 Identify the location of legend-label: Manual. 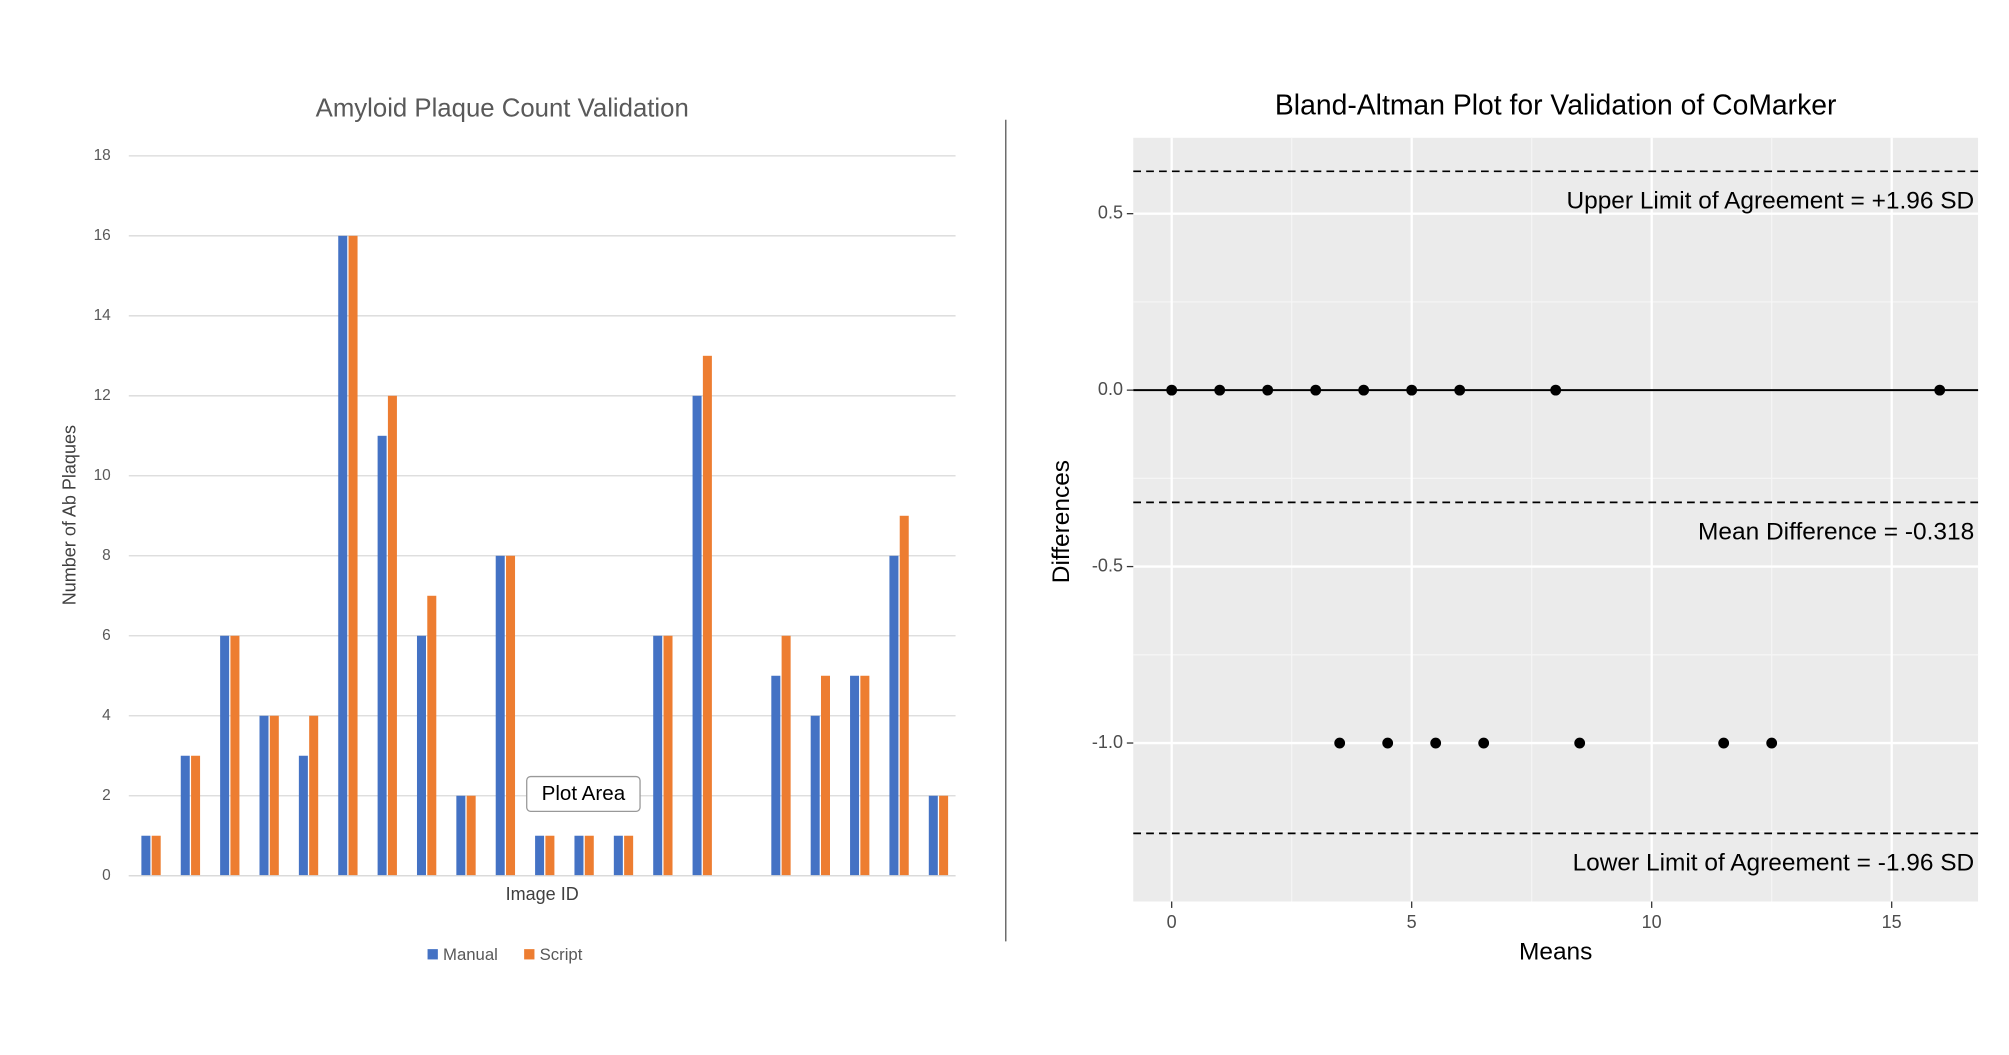
(470, 954).